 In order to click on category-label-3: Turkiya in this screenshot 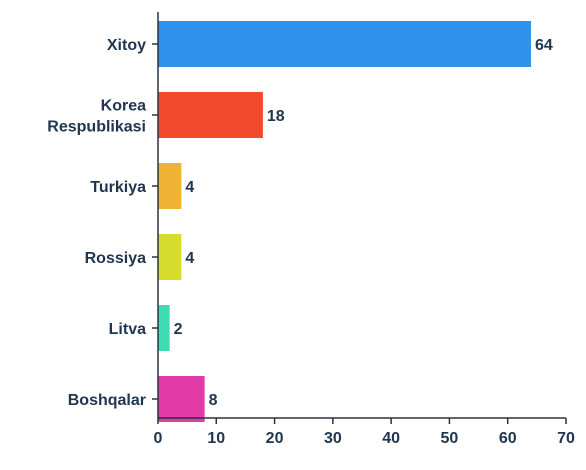, I will do `click(118, 187)`.